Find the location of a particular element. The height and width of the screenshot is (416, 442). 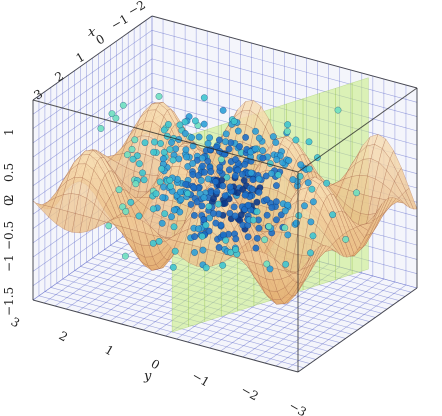

box-edge is located at coordinates (165, 136).